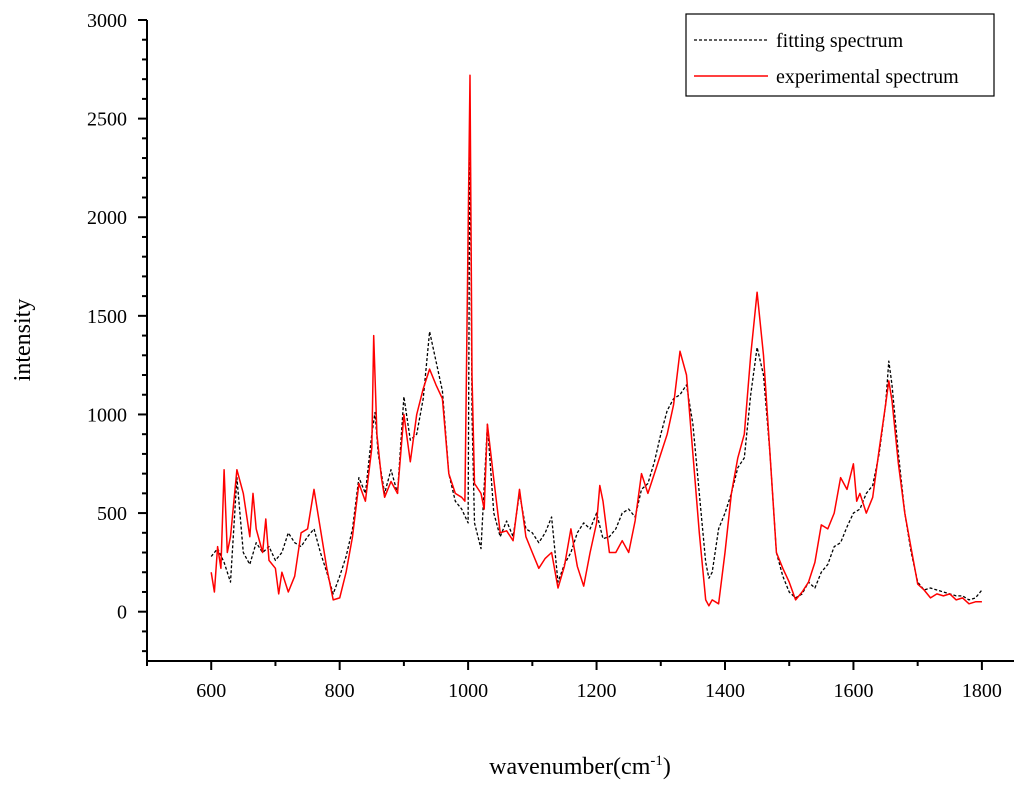 This screenshot has height=788, width=1024. Describe the element at coordinates (23, 340) in the screenshot. I see `y-axis-label: intensity` at that location.